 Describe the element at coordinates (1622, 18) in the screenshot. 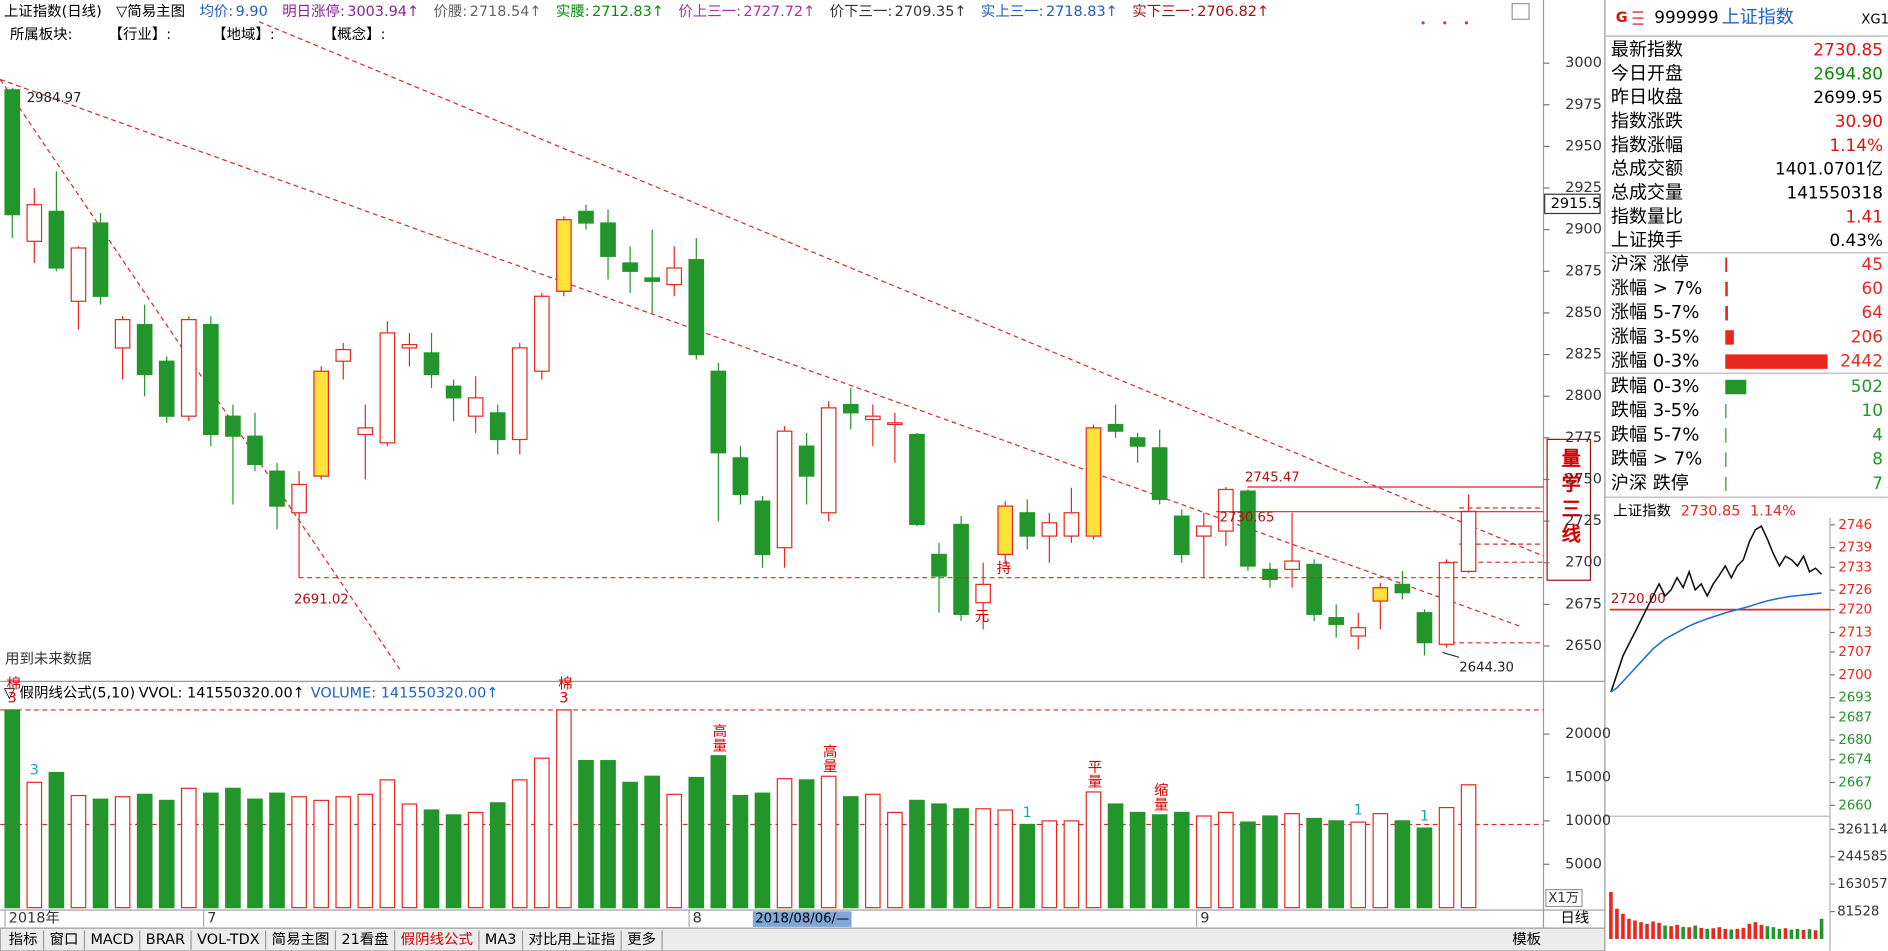

I see `quote-mark: G` at that location.